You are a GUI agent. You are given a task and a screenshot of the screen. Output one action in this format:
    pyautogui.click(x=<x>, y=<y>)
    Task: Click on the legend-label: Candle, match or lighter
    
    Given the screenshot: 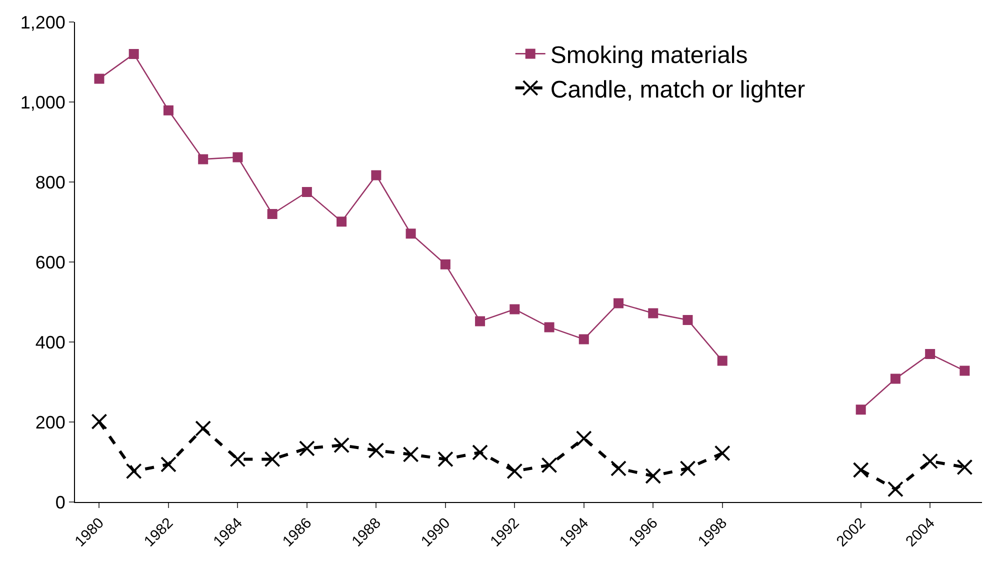 What is the action you would take?
    pyautogui.click(x=678, y=90)
    